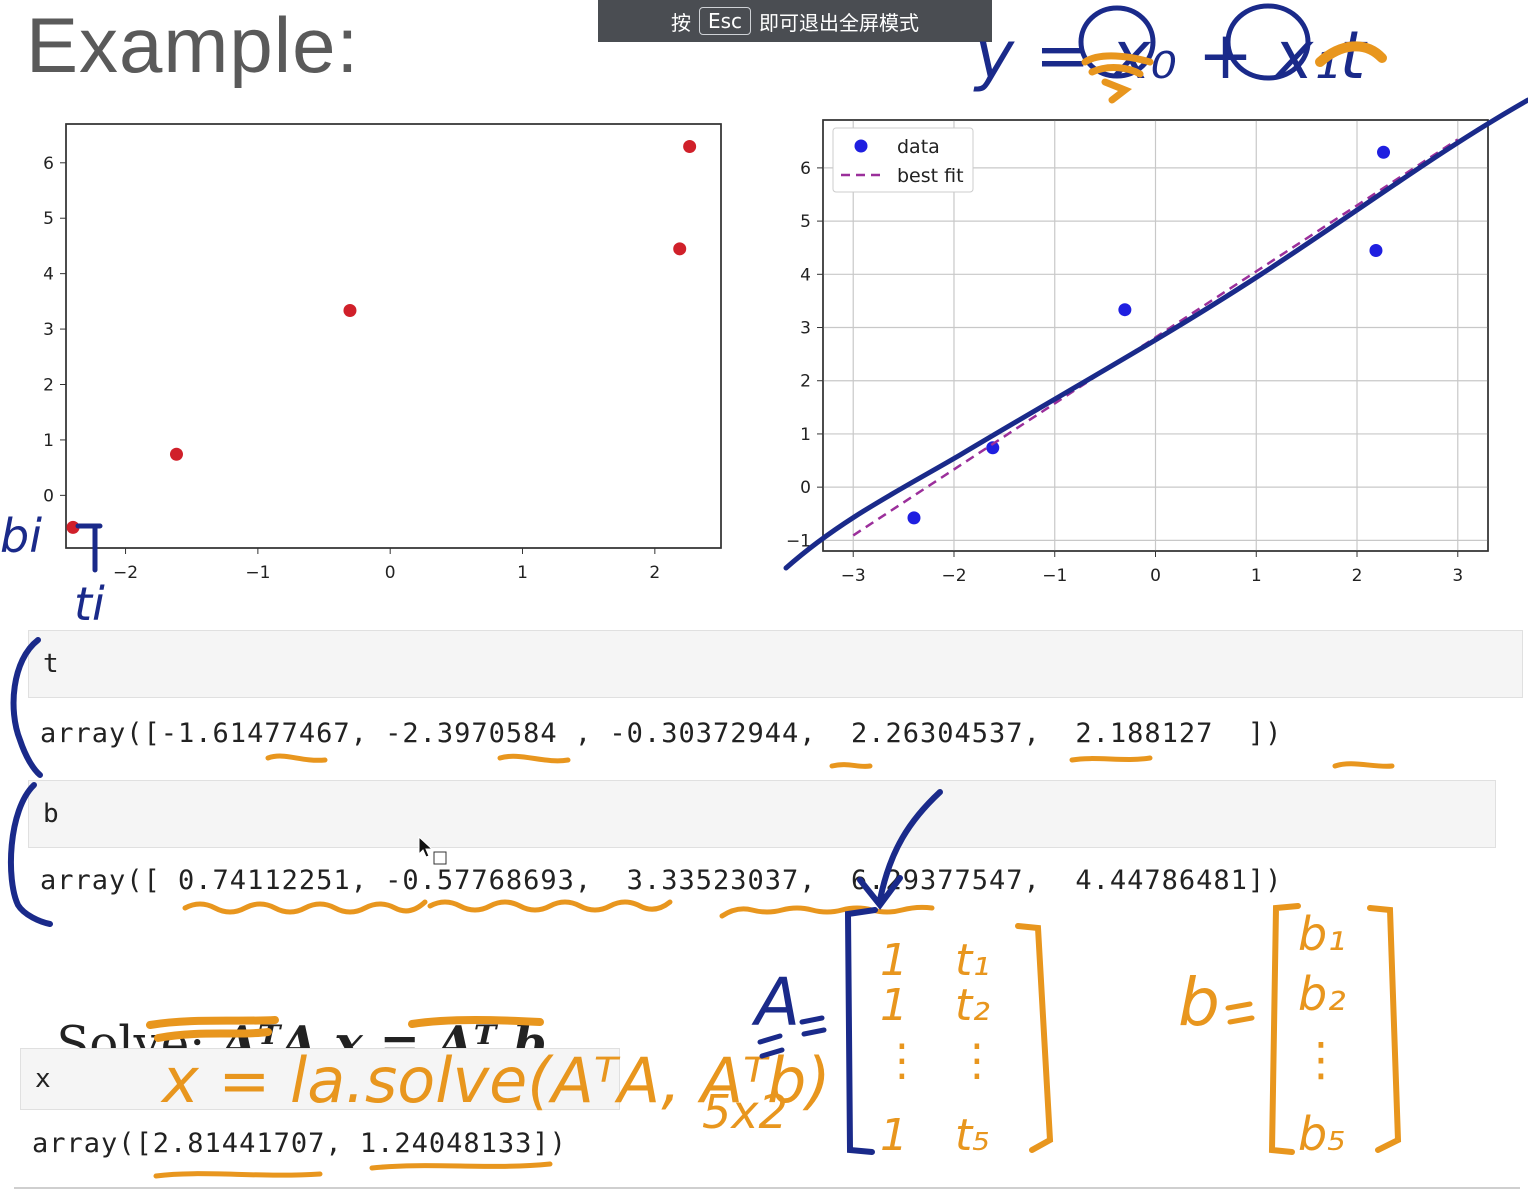 The width and height of the screenshot is (1528, 1197). What do you see at coordinates (193, 45) in the screenshot?
I see `page-title: Example:` at bounding box center [193, 45].